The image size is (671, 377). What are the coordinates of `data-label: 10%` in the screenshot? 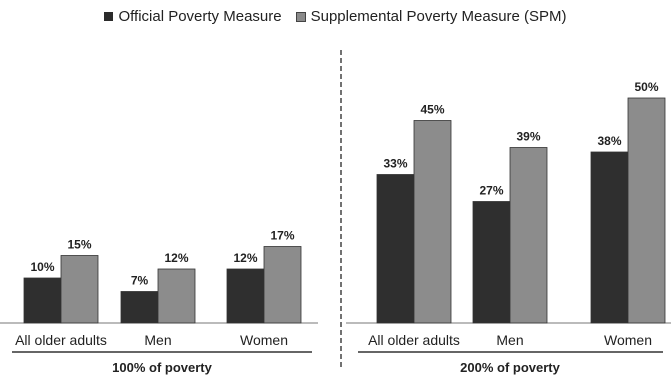 It's located at (42, 267).